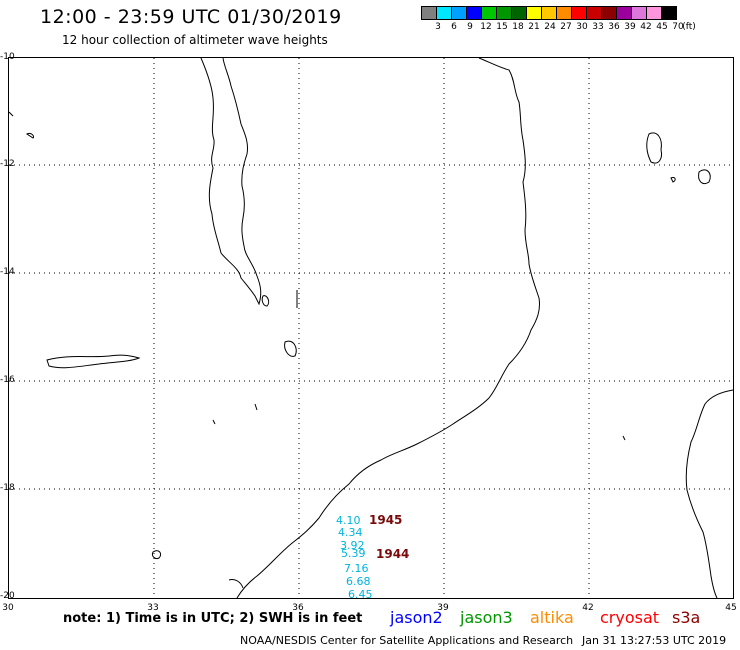 The image size is (740, 650). Describe the element at coordinates (470, 27) in the screenshot. I see `legend-tick-label: 9` at that location.